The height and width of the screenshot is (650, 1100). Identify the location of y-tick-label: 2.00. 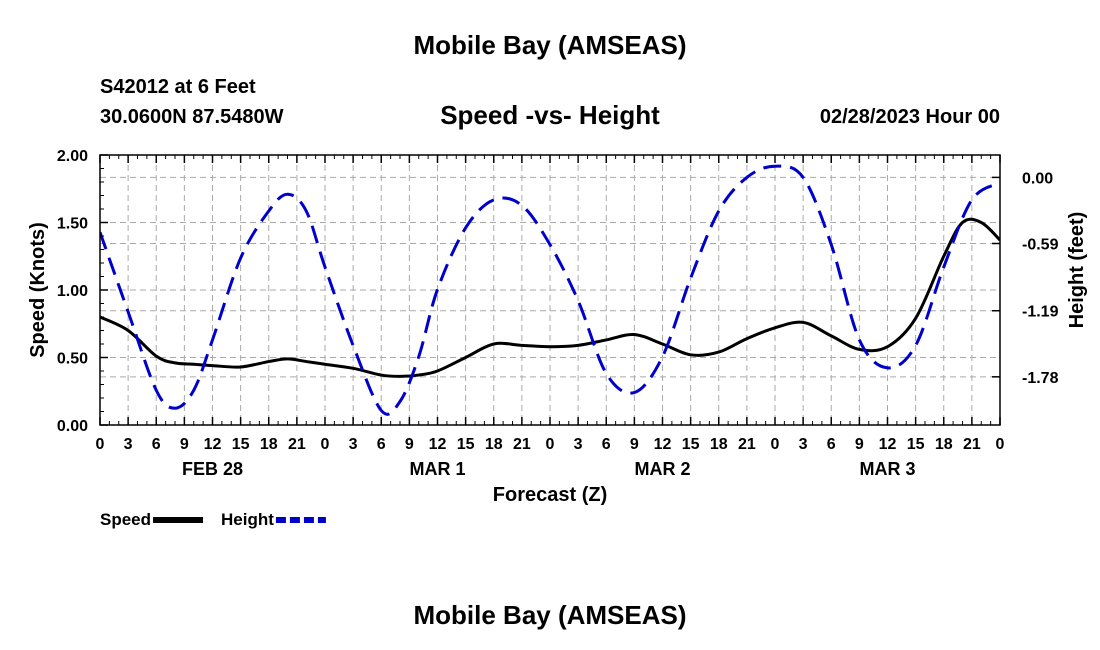
(72, 156).